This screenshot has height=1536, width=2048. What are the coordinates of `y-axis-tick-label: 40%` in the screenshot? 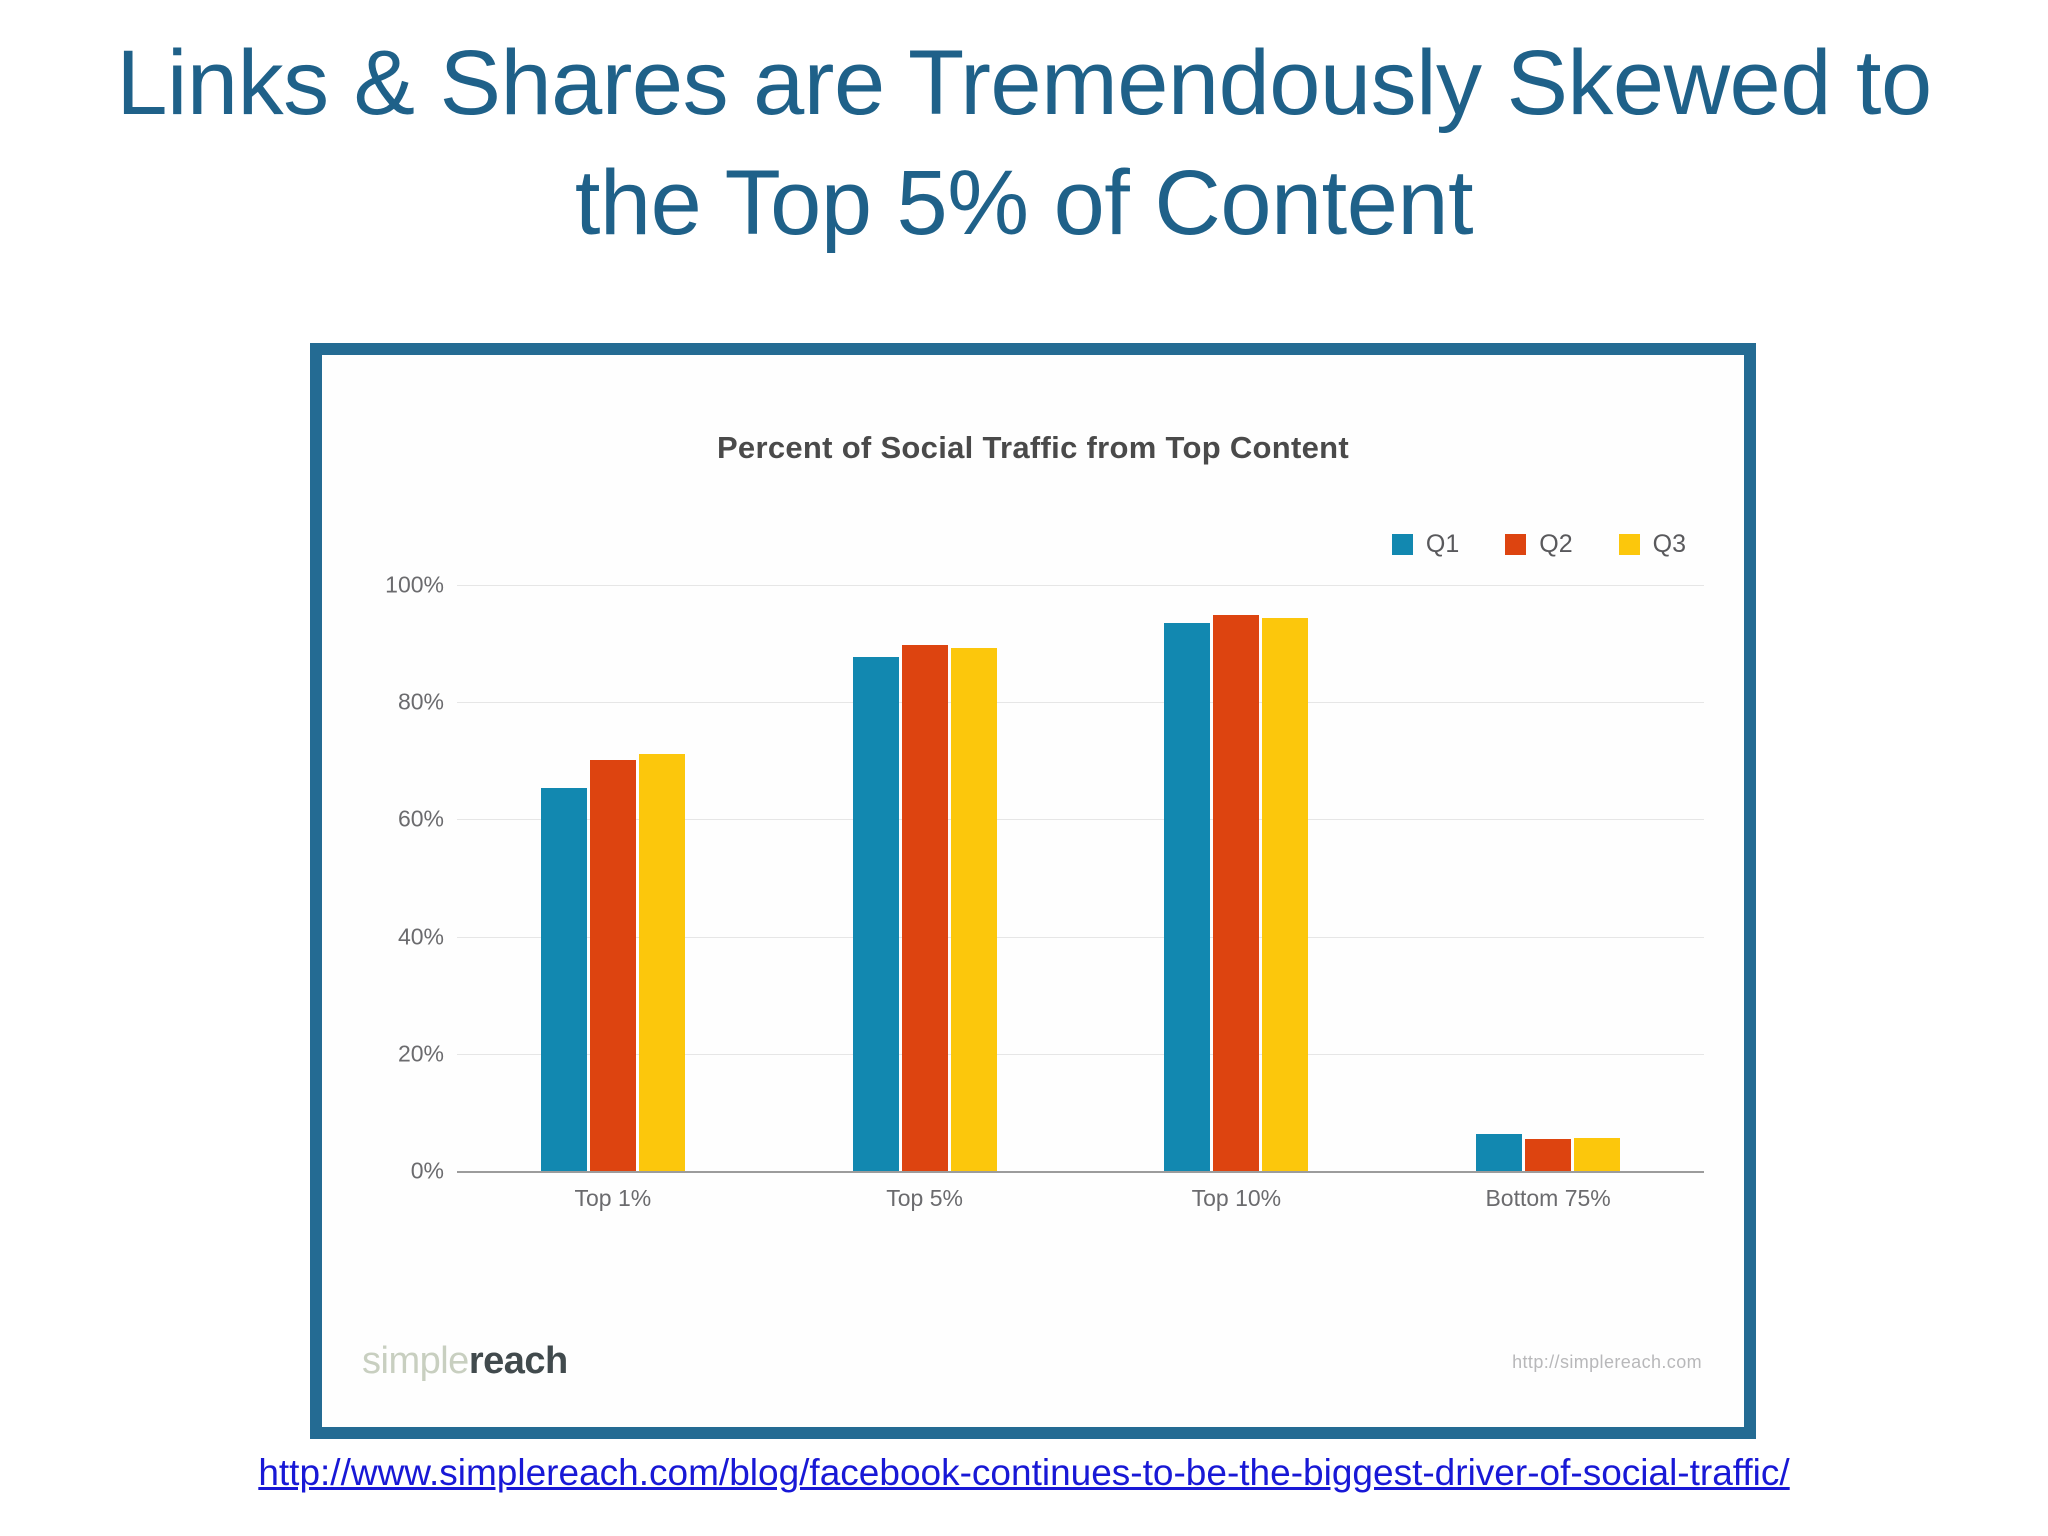 It's located at (420, 936).